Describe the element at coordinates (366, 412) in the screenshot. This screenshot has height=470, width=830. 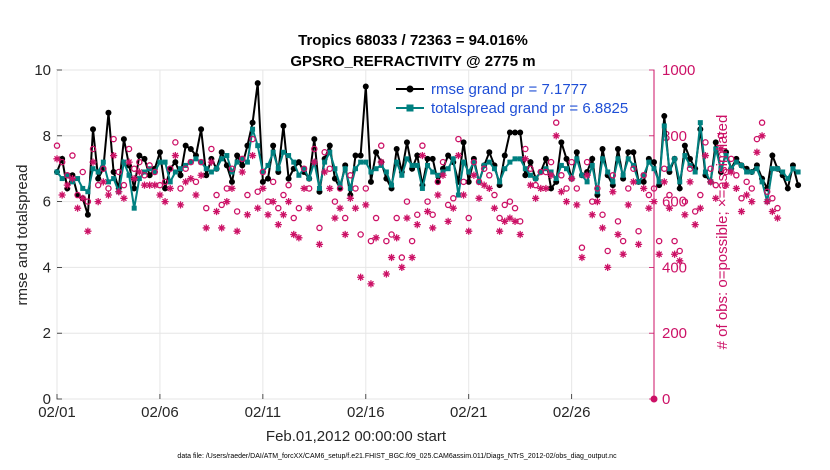
I see `x-tick-label: 02/16` at that location.